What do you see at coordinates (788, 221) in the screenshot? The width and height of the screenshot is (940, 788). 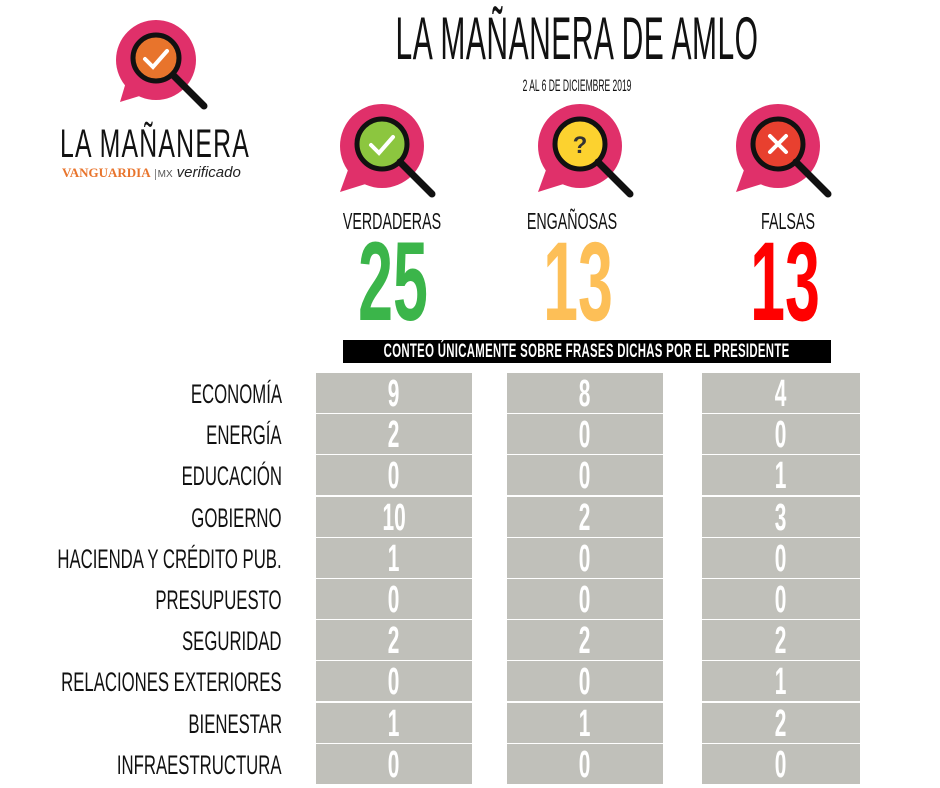 I see `category-label-falsas: FALSAS` at bounding box center [788, 221].